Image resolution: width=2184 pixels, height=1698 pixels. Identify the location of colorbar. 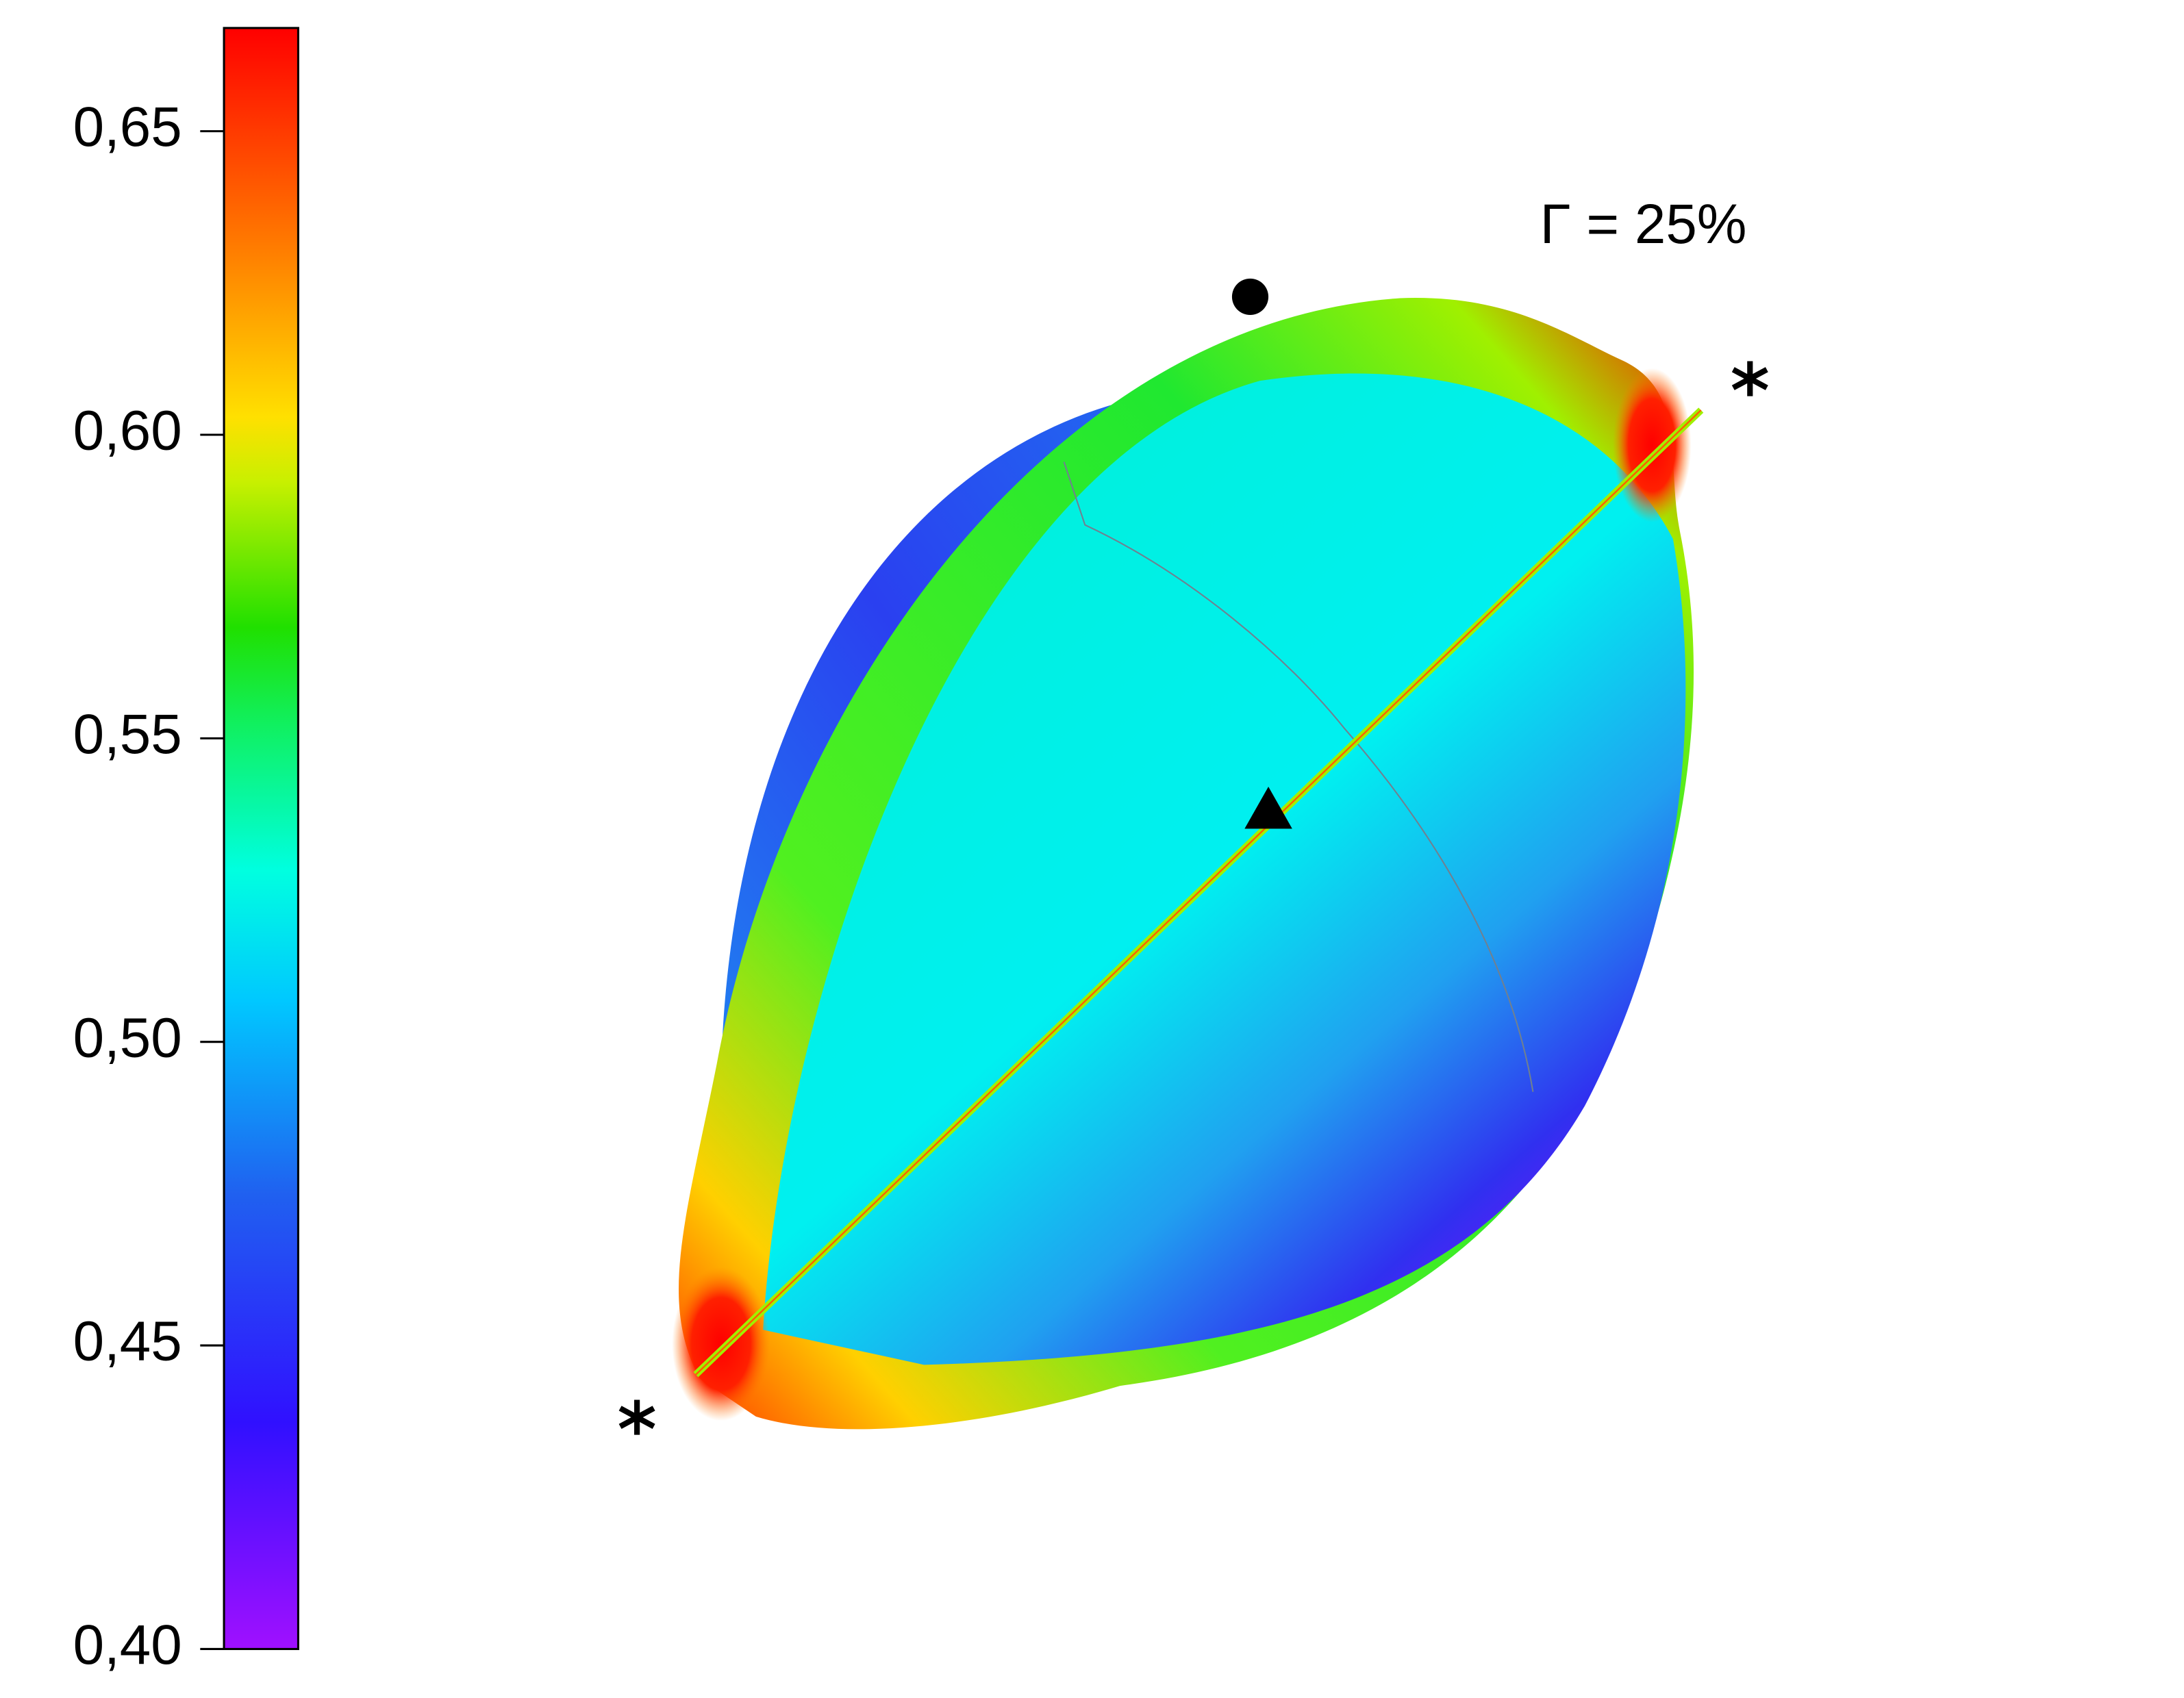
(261, 838).